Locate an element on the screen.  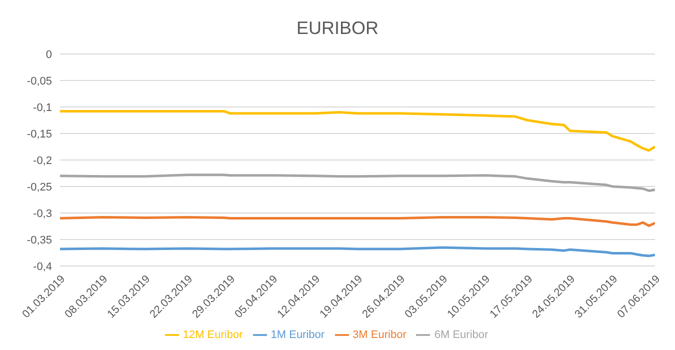
chart-title: EURIBOR is located at coordinates (337, 28).